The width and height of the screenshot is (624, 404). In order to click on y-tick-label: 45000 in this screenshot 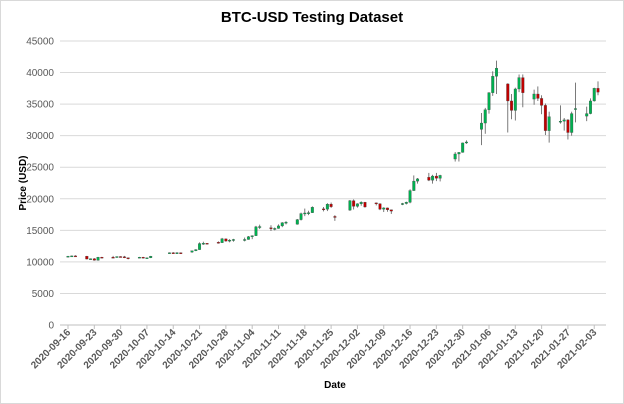, I will do `click(40, 42)`.